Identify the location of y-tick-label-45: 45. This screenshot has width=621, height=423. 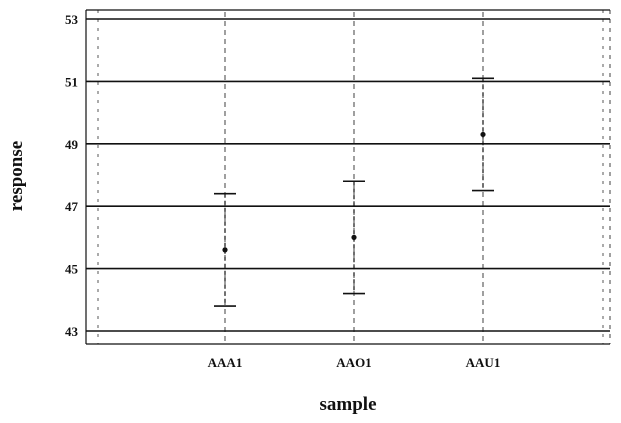
(72, 269).